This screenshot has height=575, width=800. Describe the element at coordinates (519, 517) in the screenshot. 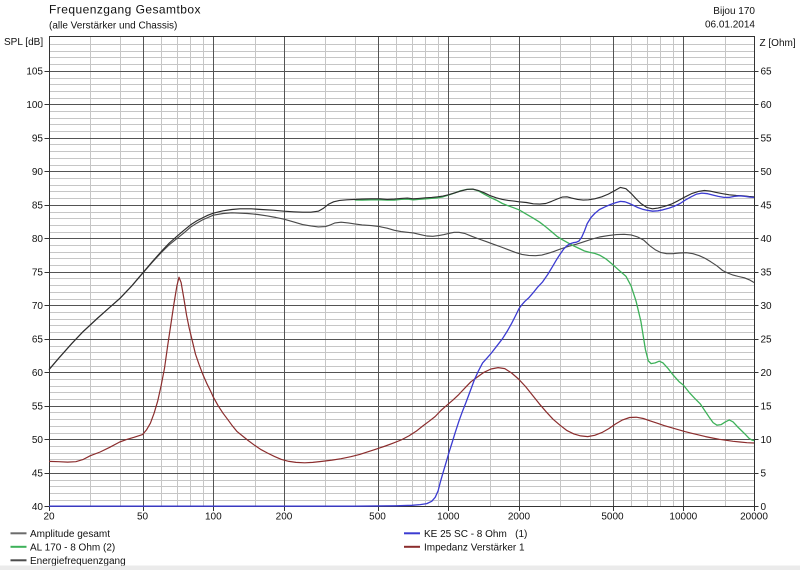

I see `svg-text: 2000` at that location.